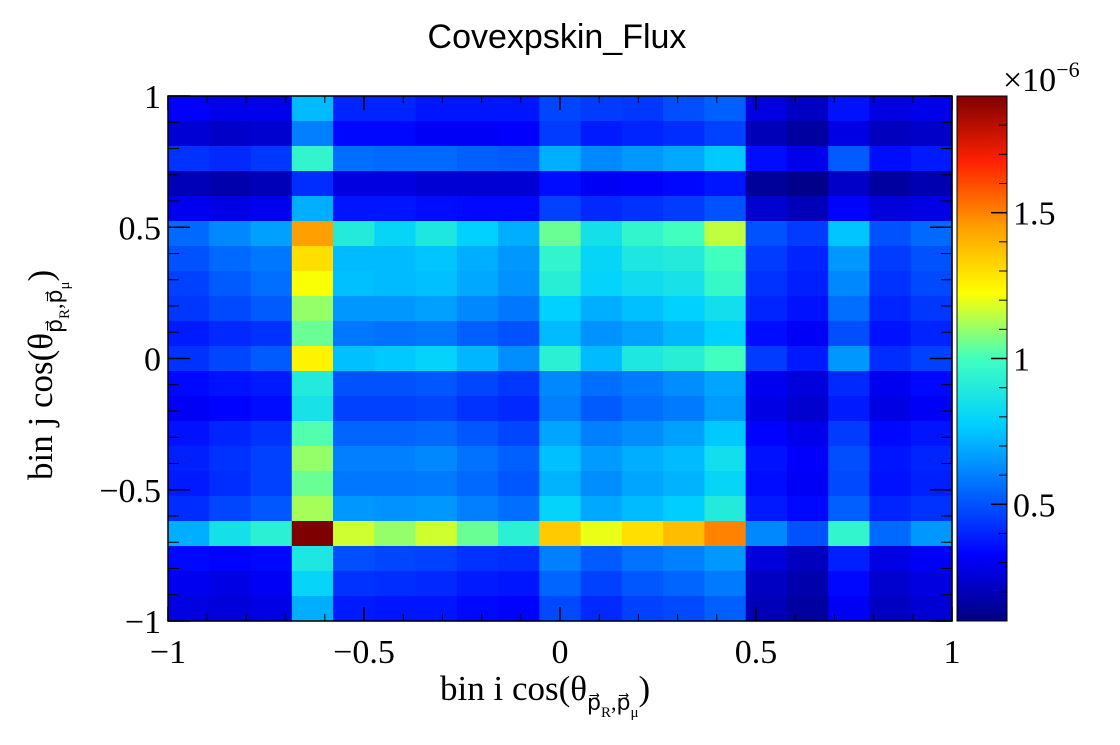 This screenshot has width=1120, height=745. Describe the element at coordinates (140, 228) in the screenshot. I see `y-tick-label: 0.5` at that location.